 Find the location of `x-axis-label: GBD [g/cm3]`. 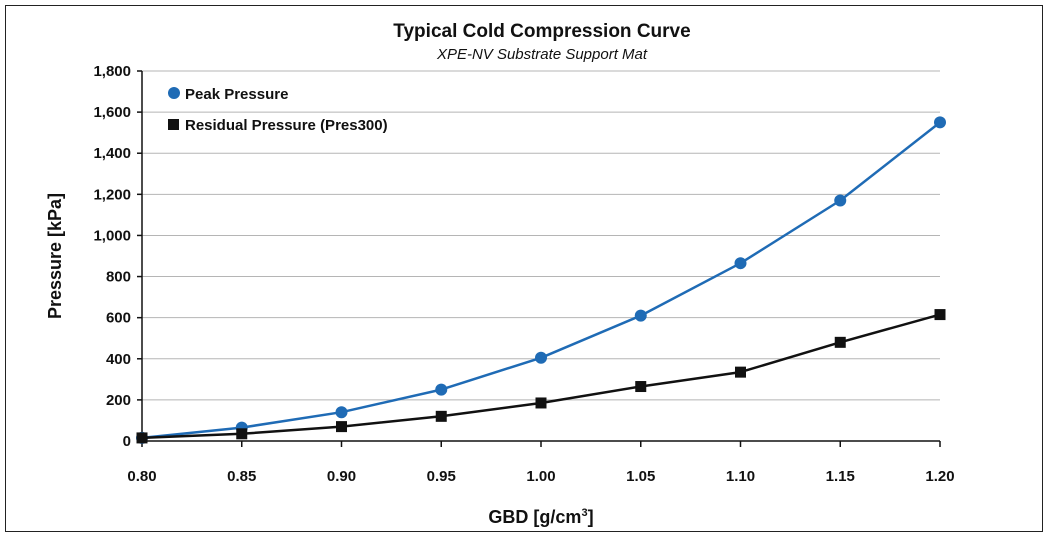

x-axis-label: GBD [g/cm3] is located at coordinates (540, 517).